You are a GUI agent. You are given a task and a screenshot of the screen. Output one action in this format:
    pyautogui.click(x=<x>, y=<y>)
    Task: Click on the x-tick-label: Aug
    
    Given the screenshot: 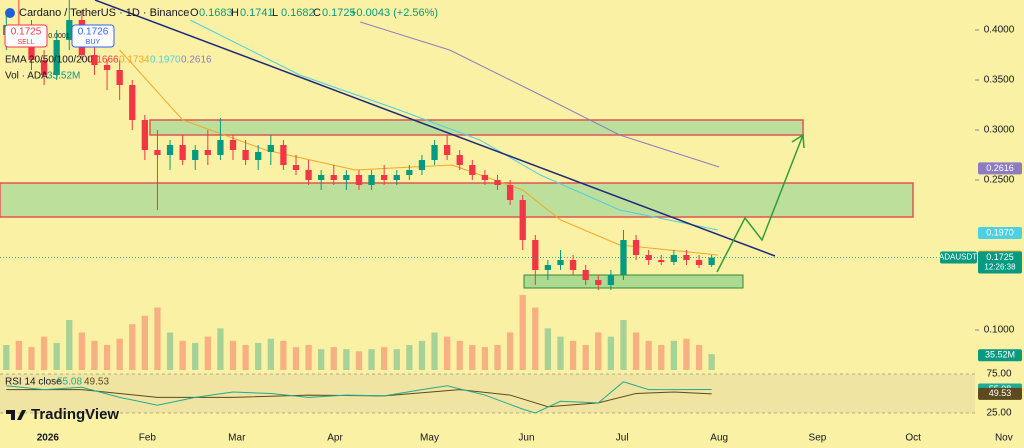 What is the action you would take?
    pyautogui.click(x=719, y=438)
    